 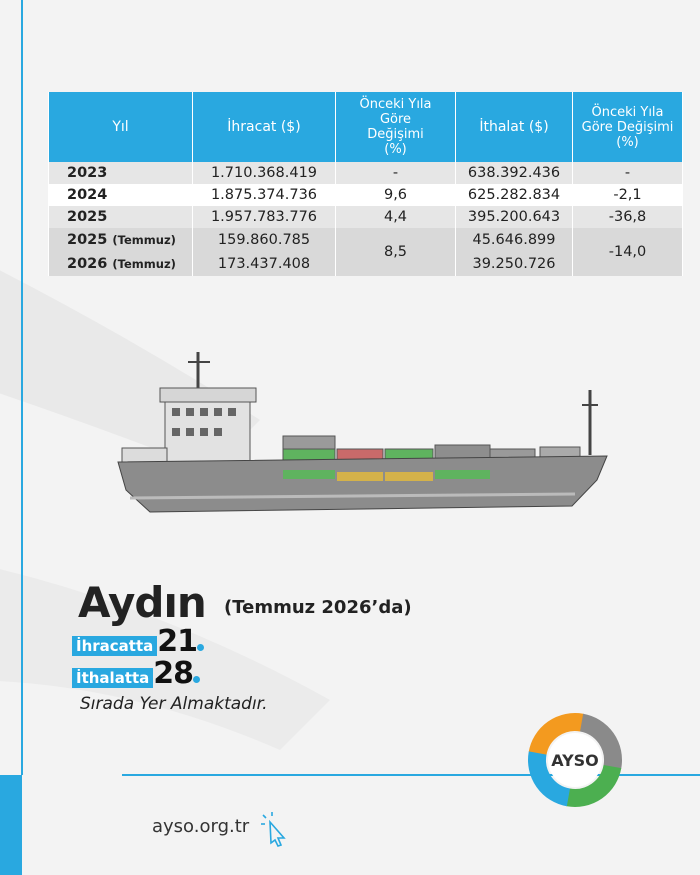 I want to click on year: 2023, so click(x=120, y=173).